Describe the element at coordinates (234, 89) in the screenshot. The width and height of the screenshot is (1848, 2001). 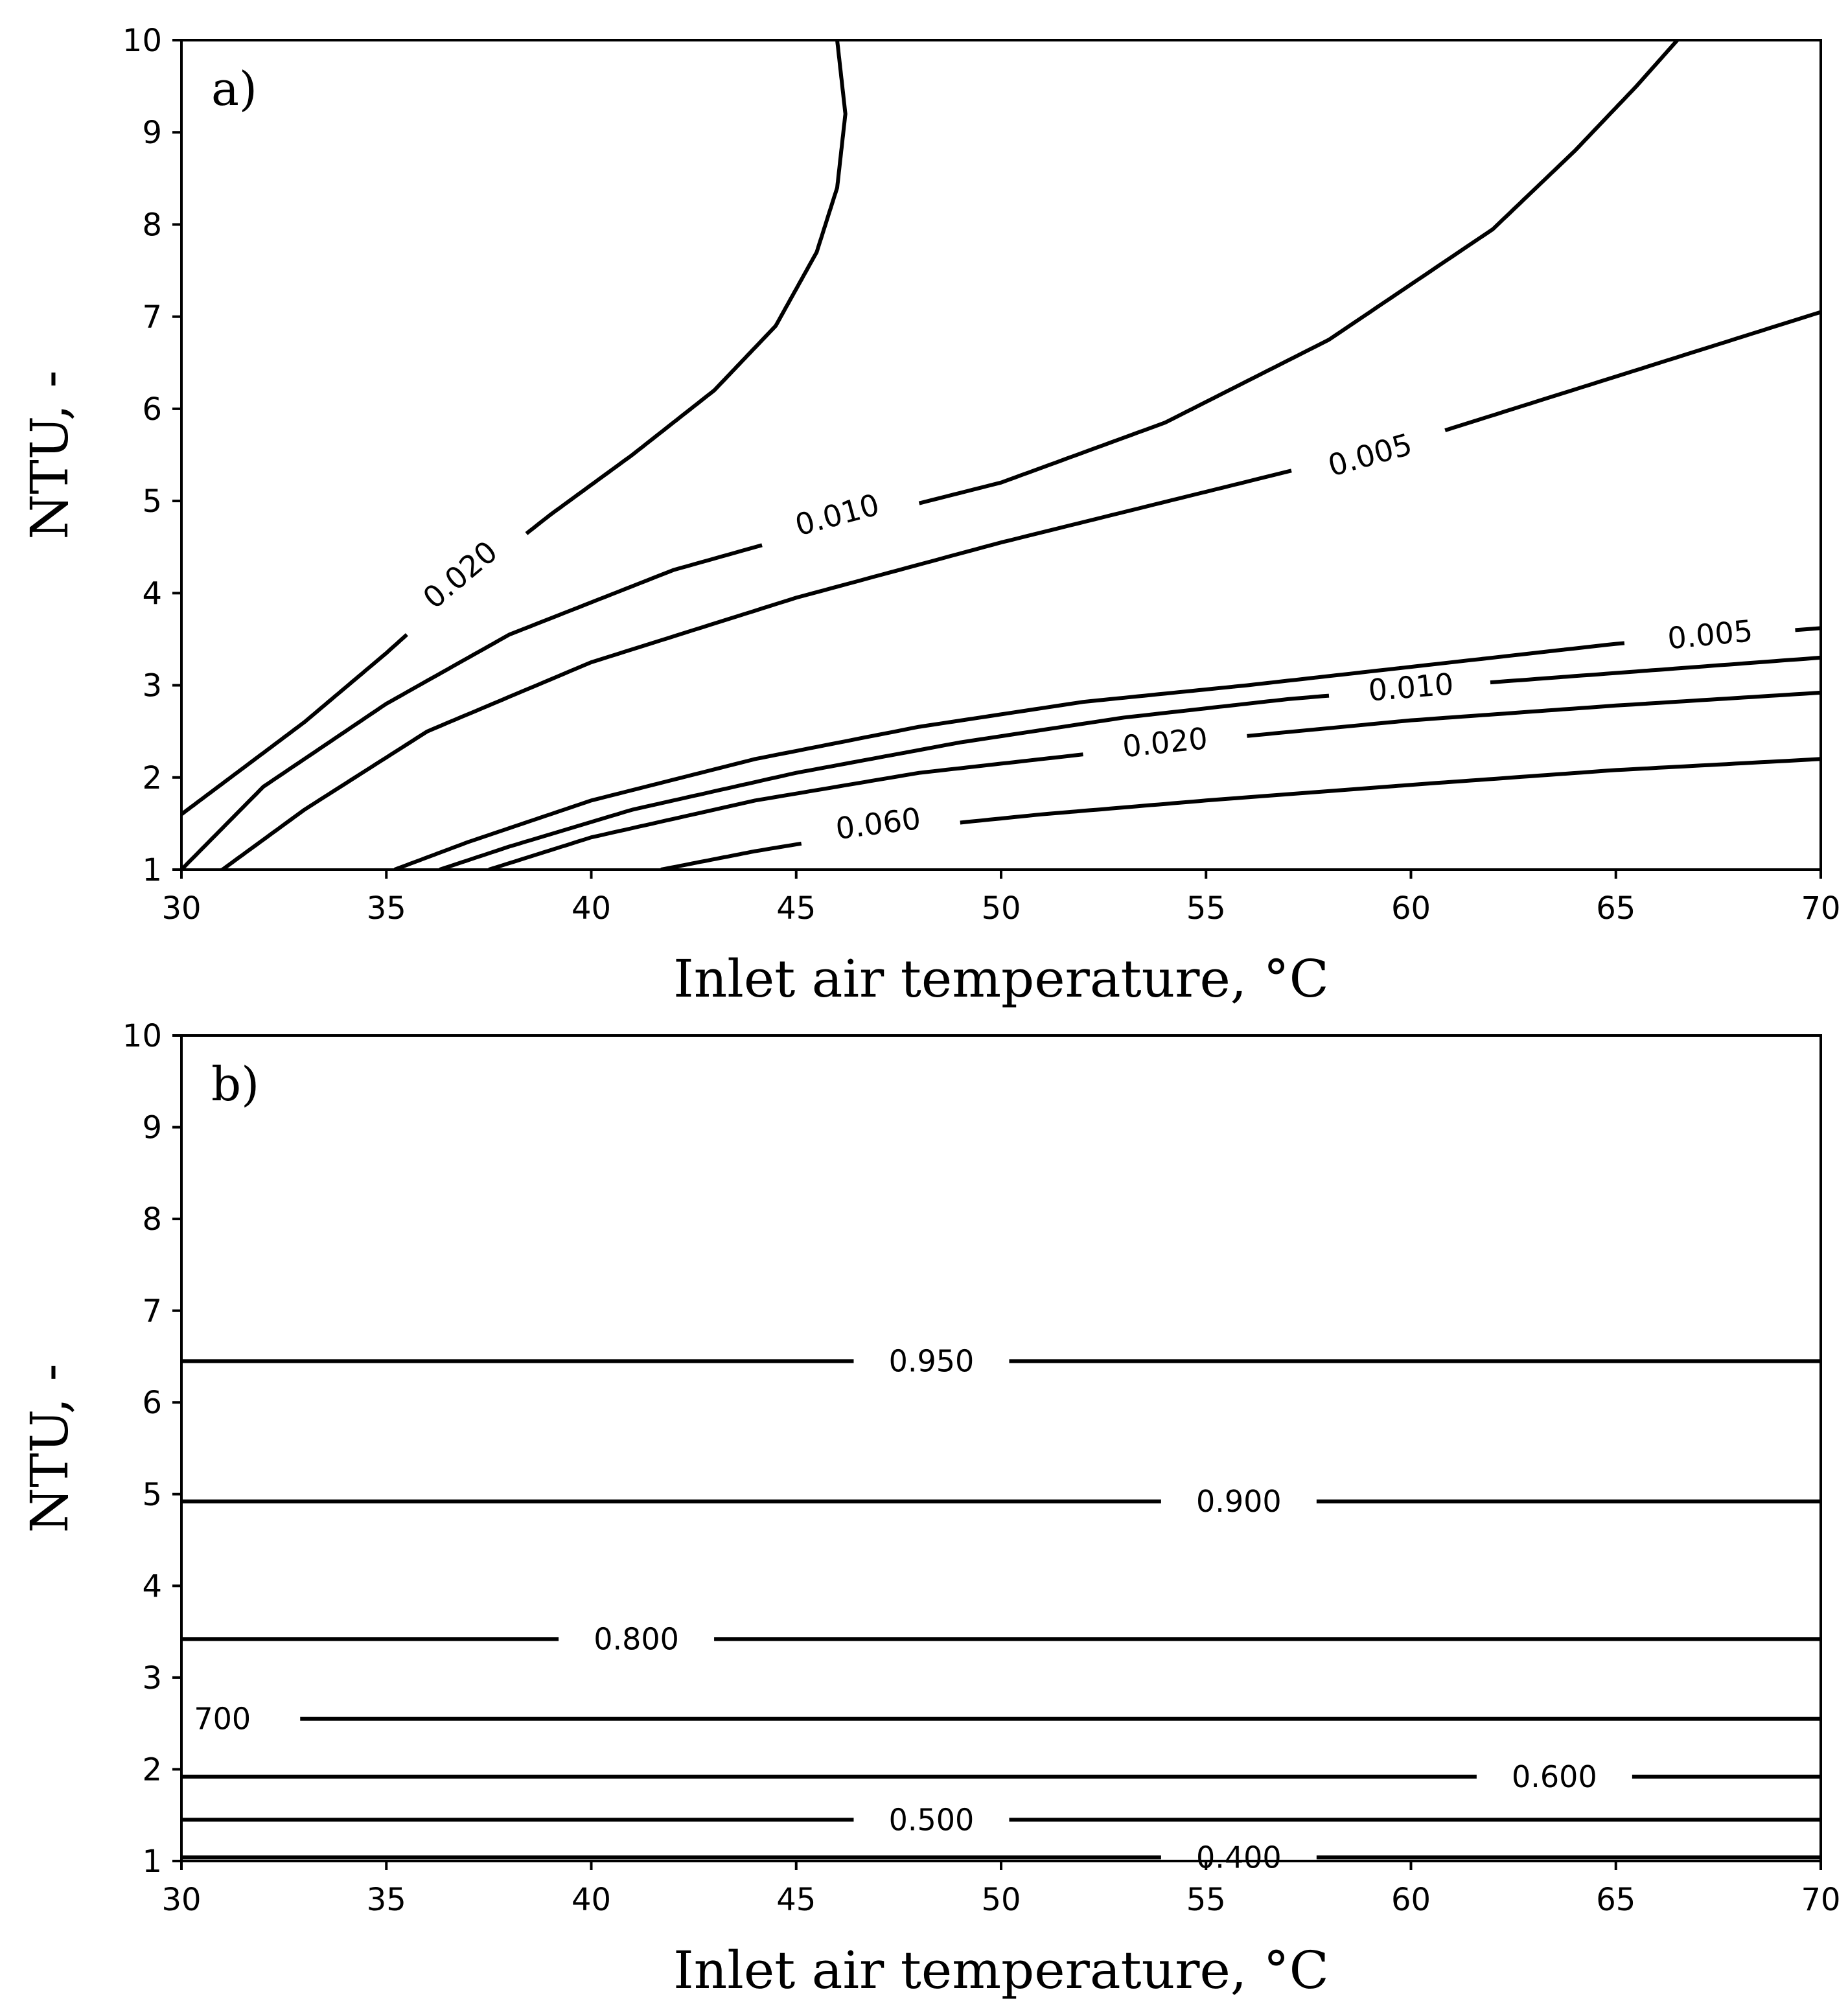
I see `panel-label: a)` at that location.